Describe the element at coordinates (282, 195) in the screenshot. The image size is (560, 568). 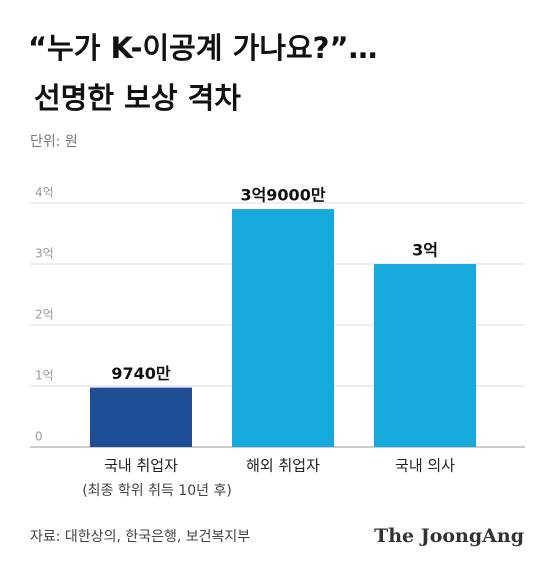
I see `data-label: 3억9000만` at that location.